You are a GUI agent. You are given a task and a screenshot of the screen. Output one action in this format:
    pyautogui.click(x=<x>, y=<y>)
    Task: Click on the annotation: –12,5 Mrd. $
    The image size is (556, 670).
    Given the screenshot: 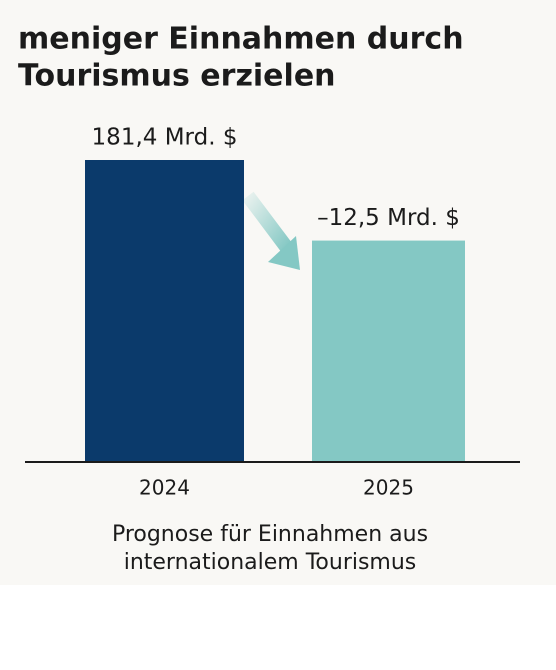 What is the action you would take?
    pyautogui.click(x=388, y=218)
    